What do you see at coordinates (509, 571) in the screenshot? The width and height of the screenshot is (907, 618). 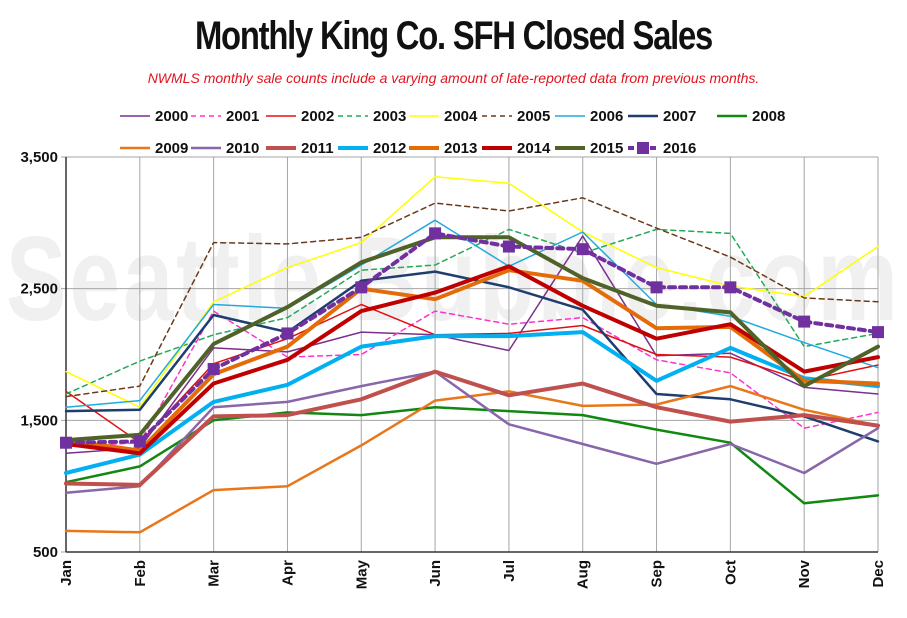 I see `x-tick-label: Jul` at bounding box center [509, 571].